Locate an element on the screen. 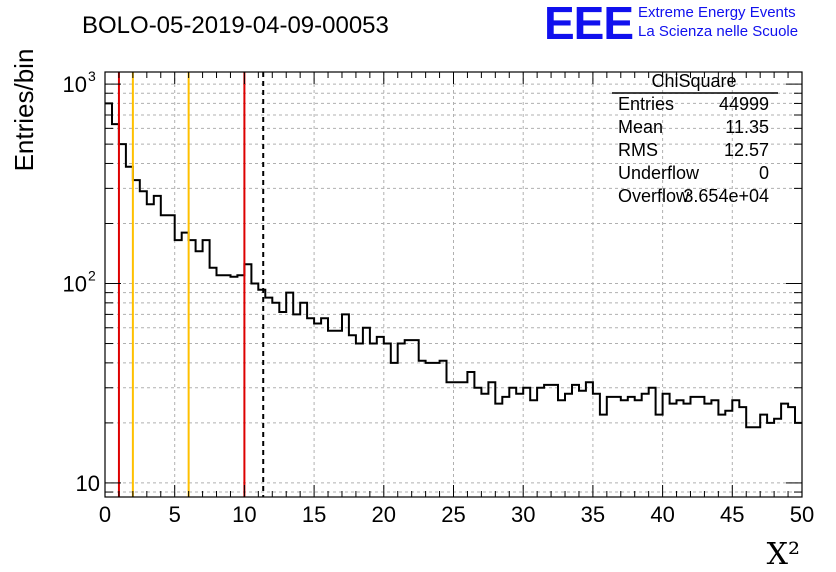 Image resolution: width=836 pixels, height=572 pixels. stats-label: Entries is located at coordinates (646, 104).